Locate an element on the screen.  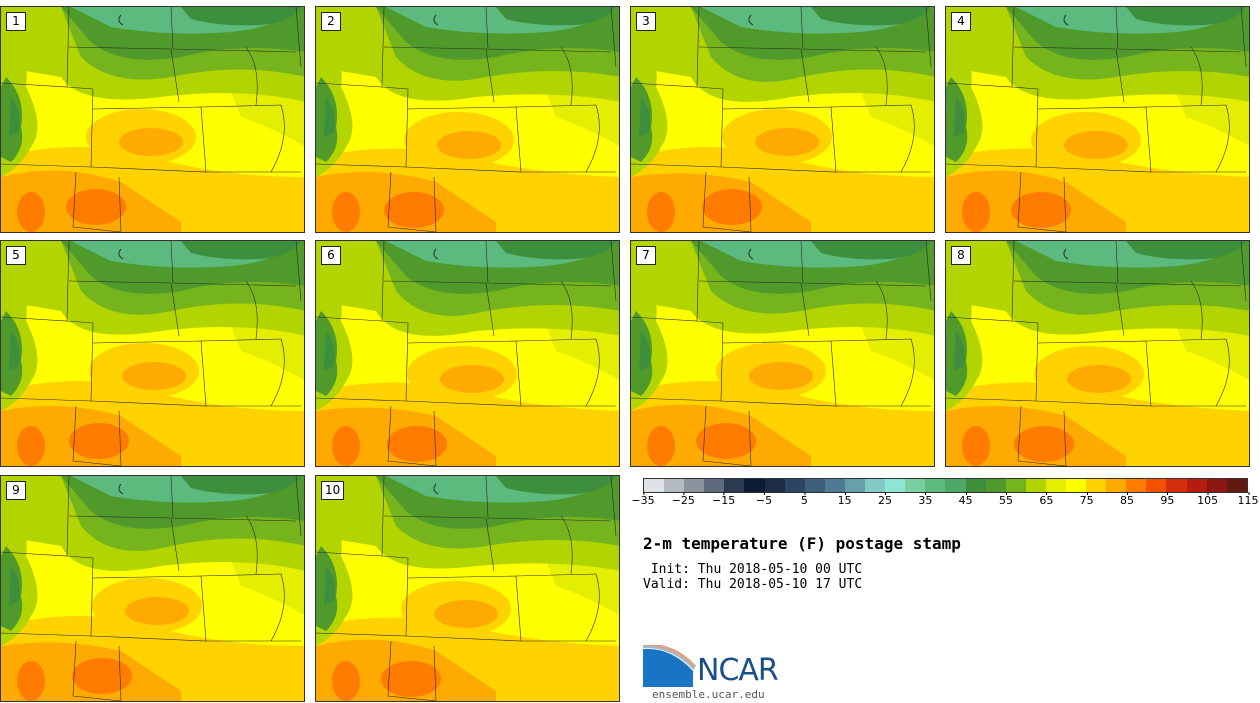
member-panel: 4 is located at coordinates (1097, 119).